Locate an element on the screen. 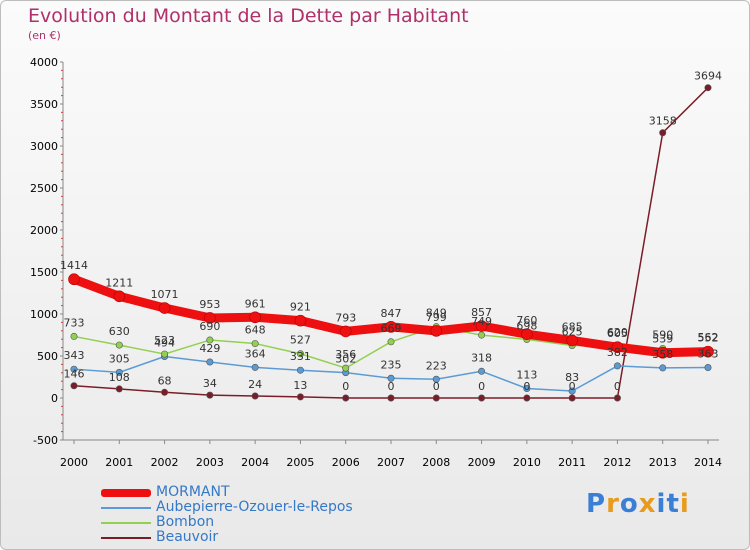 The width and height of the screenshot is (750, 550). y-tick-label: 3500 is located at coordinates (44, 104).